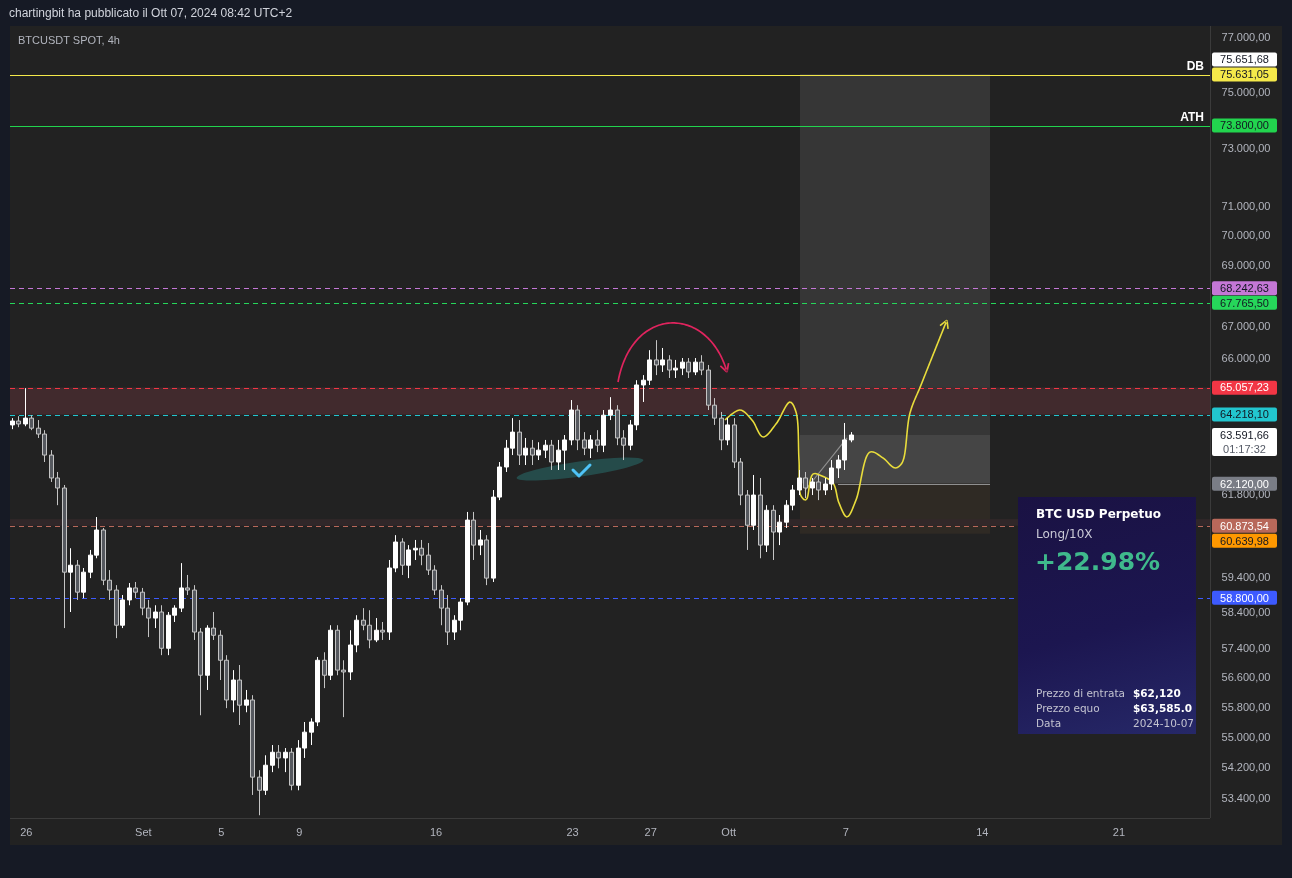  What do you see at coordinates (1068, 708) in the screenshot?
I see `annotation: Prezzo equo` at bounding box center [1068, 708].